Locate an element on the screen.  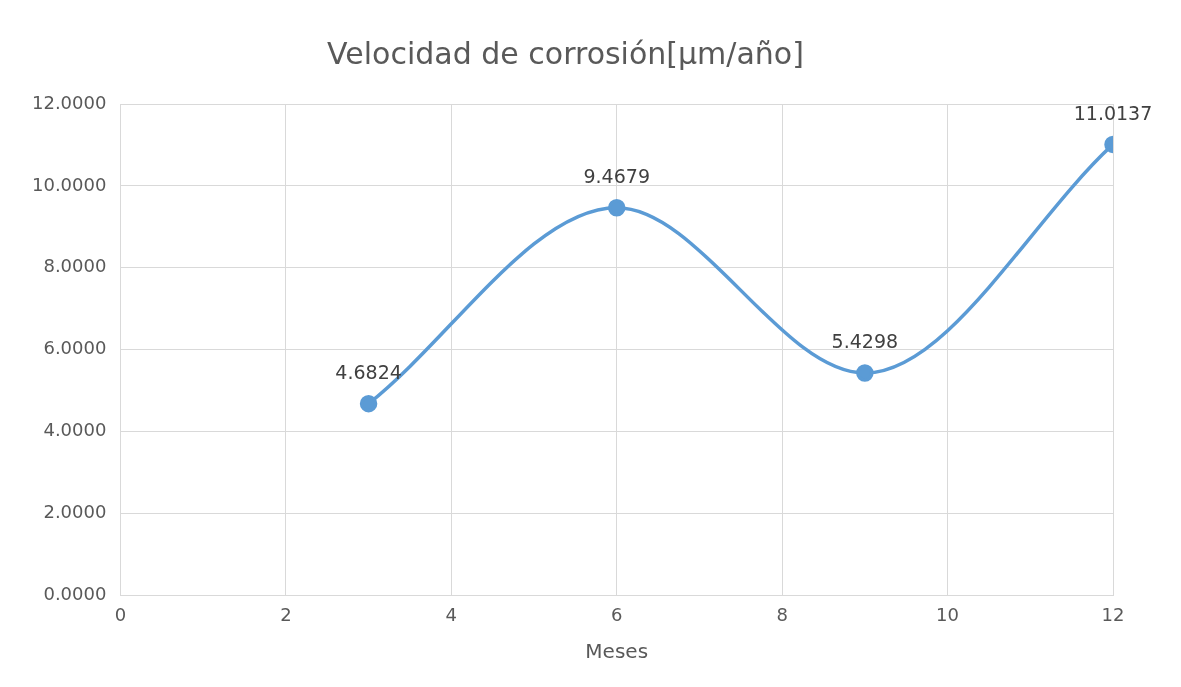
x-tick-label: 8 is located at coordinates (782, 614).